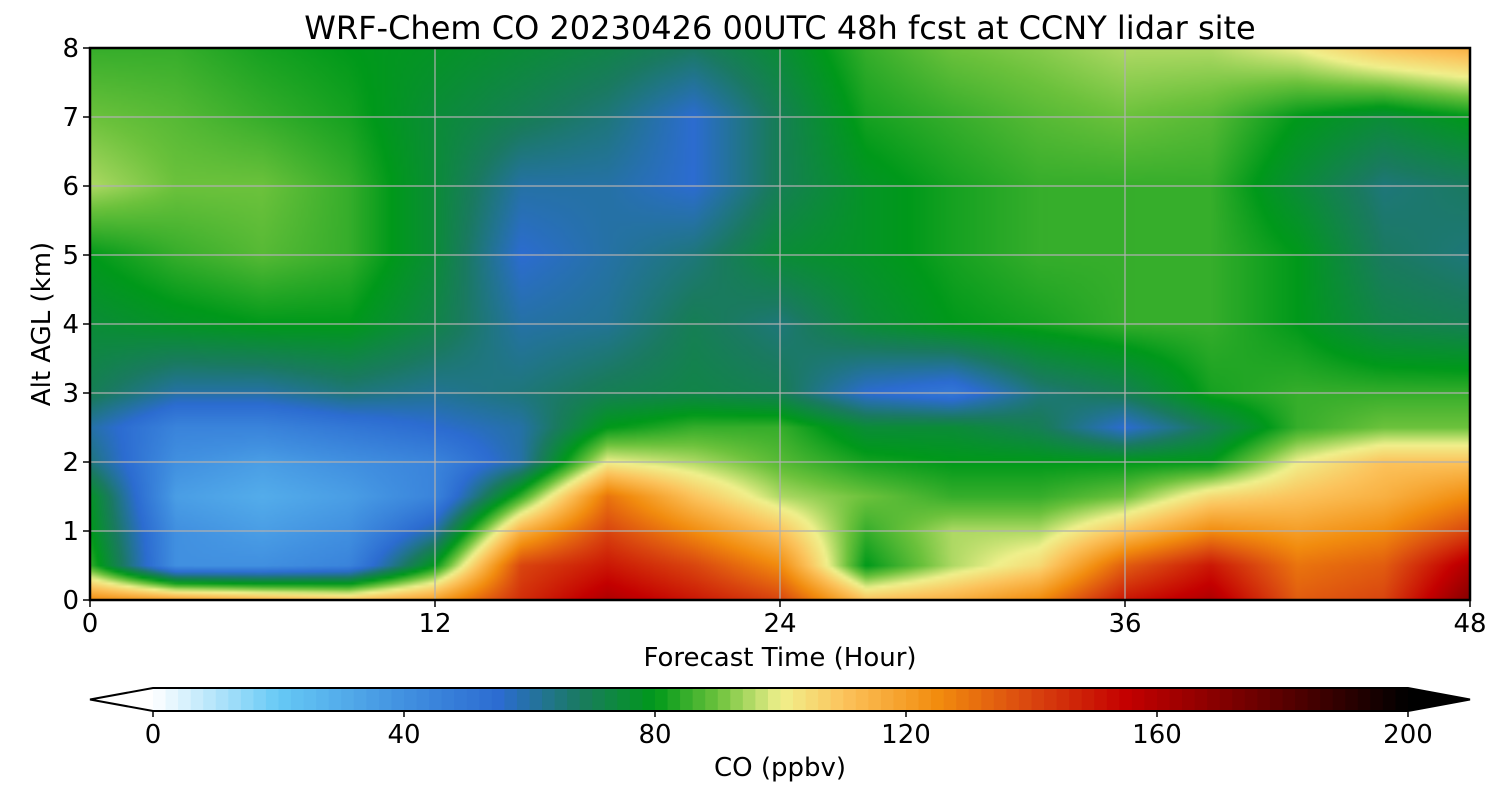 This screenshot has width=1500, height=800. Describe the element at coordinates (1439, 699) in the screenshot. I see `colorbar-extend-high` at that location.